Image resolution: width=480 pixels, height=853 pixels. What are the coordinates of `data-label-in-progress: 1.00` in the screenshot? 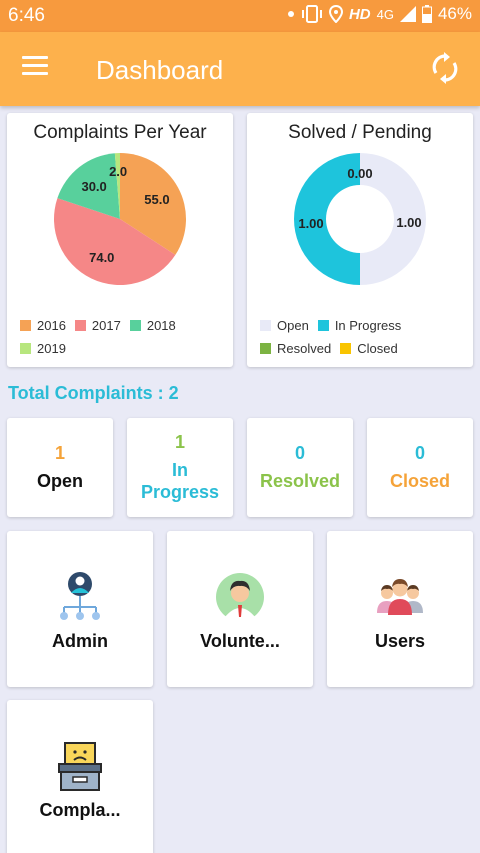 It's located at (310, 223).